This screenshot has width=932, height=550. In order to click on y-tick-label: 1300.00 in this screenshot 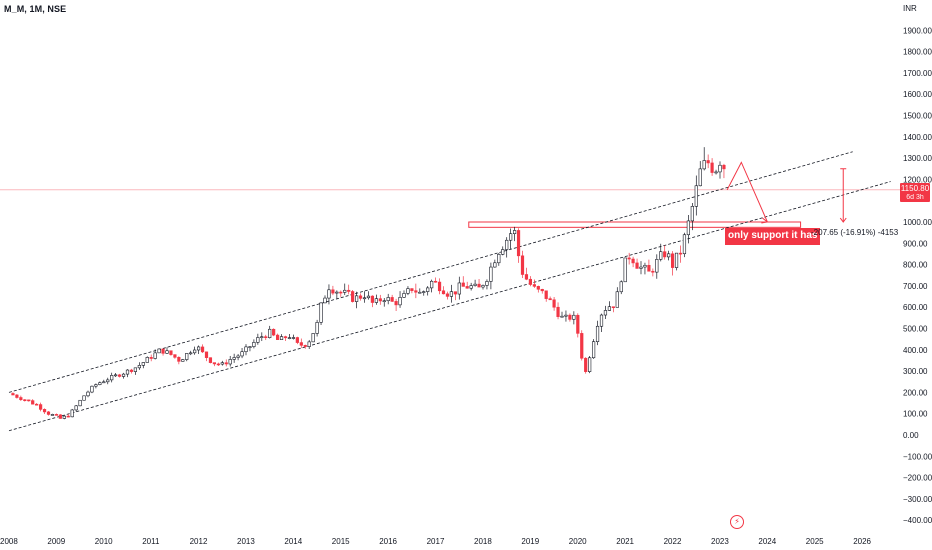, I will do `click(917, 158)`.